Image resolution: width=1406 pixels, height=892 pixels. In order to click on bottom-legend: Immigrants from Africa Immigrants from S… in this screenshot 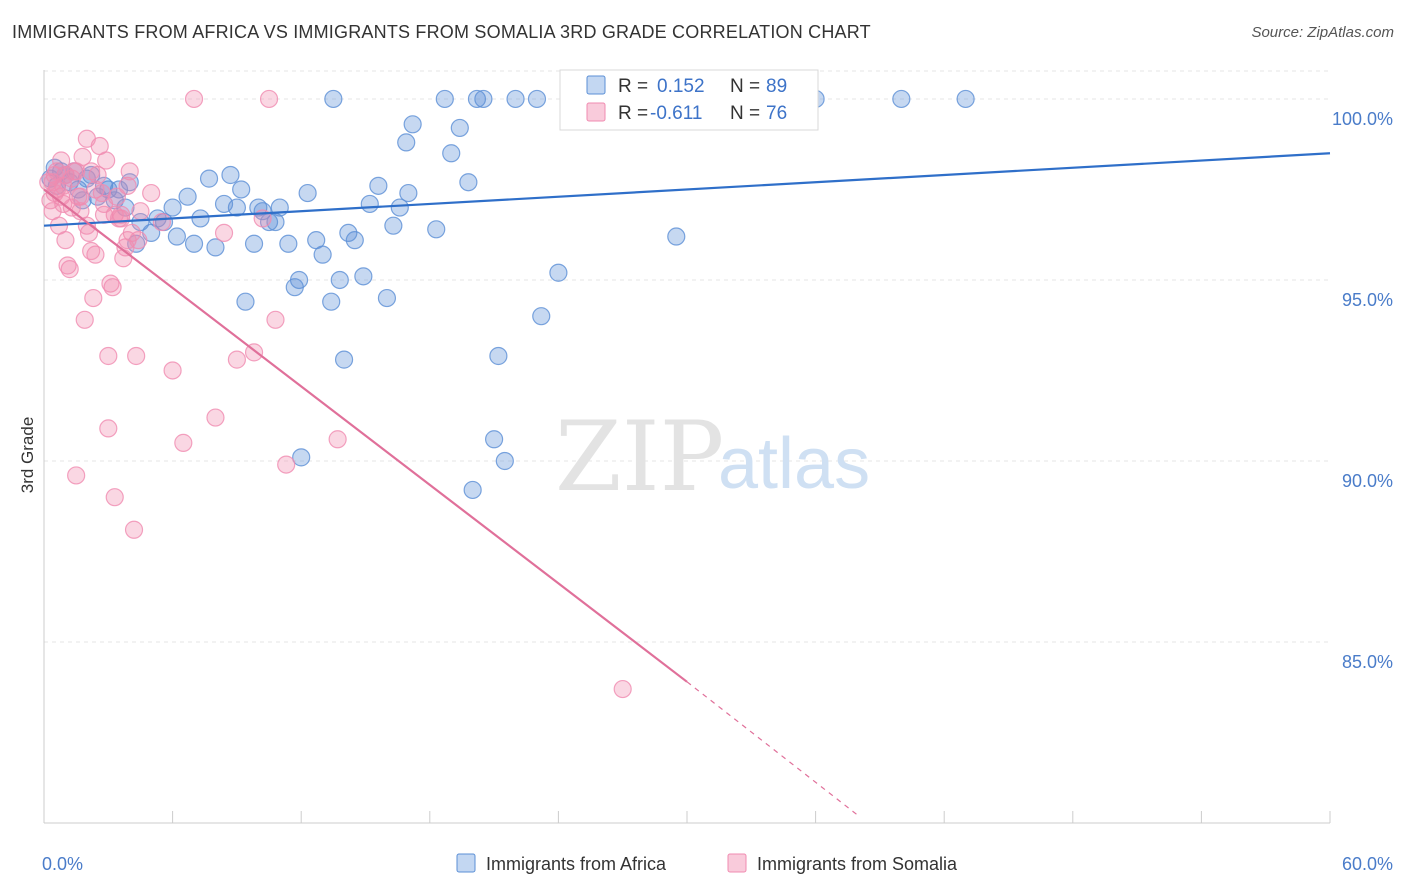, I will do `click(707, 863)`.